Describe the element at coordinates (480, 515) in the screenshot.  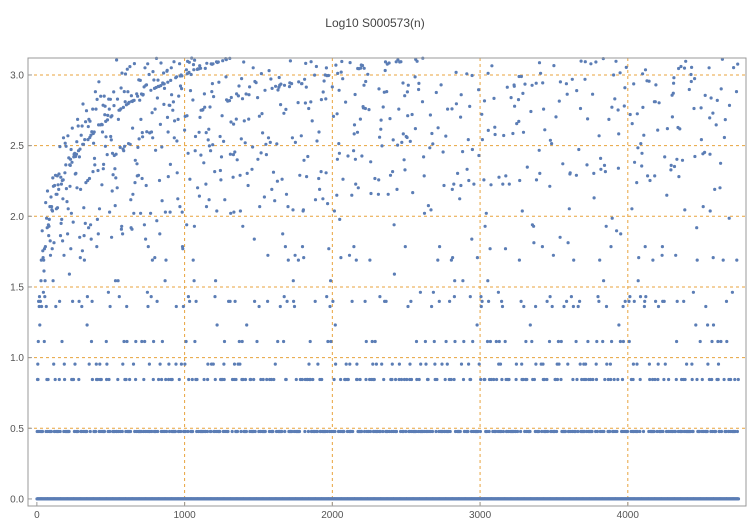
I see `x-tick-label: 3000` at that location.